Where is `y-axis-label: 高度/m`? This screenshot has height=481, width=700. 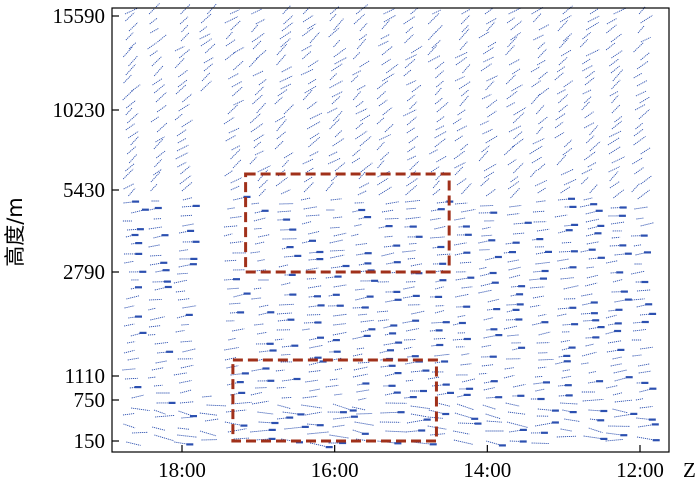
y-axis-label: 高度/m is located at coordinates (15, 232).